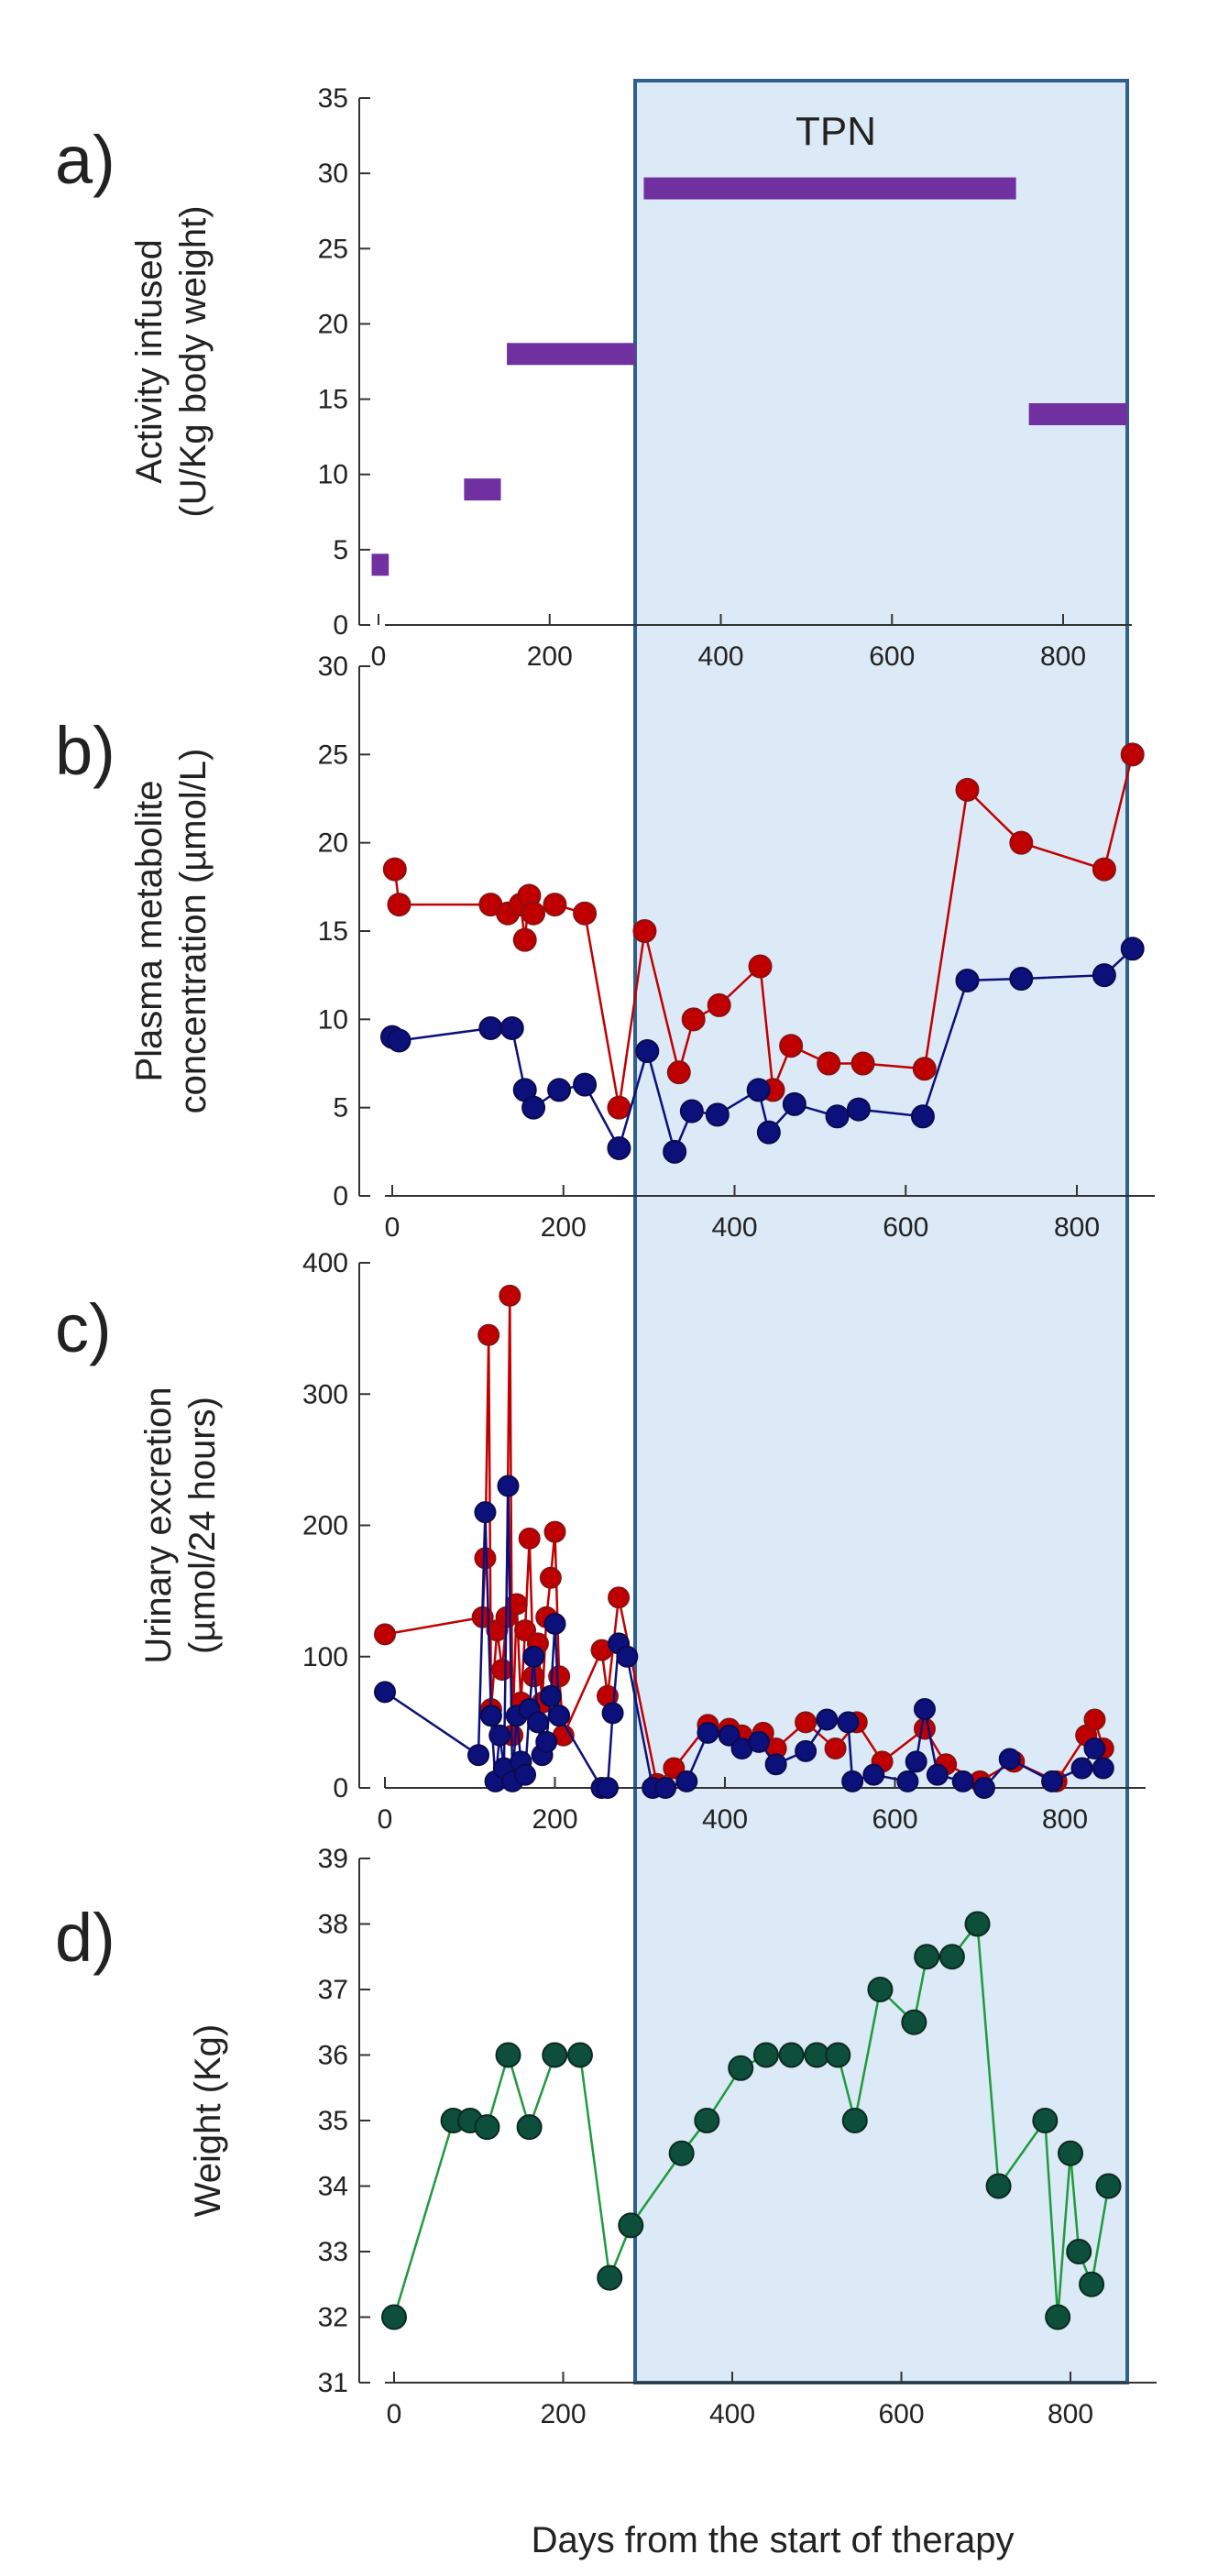 Image resolution: width=1207 pixels, height=2576 pixels. What do you see at coordinates (208, 2120) in the screenshot?
I see `y-axis-label: Weight (Kg)` at bounding box center [208, 2120].